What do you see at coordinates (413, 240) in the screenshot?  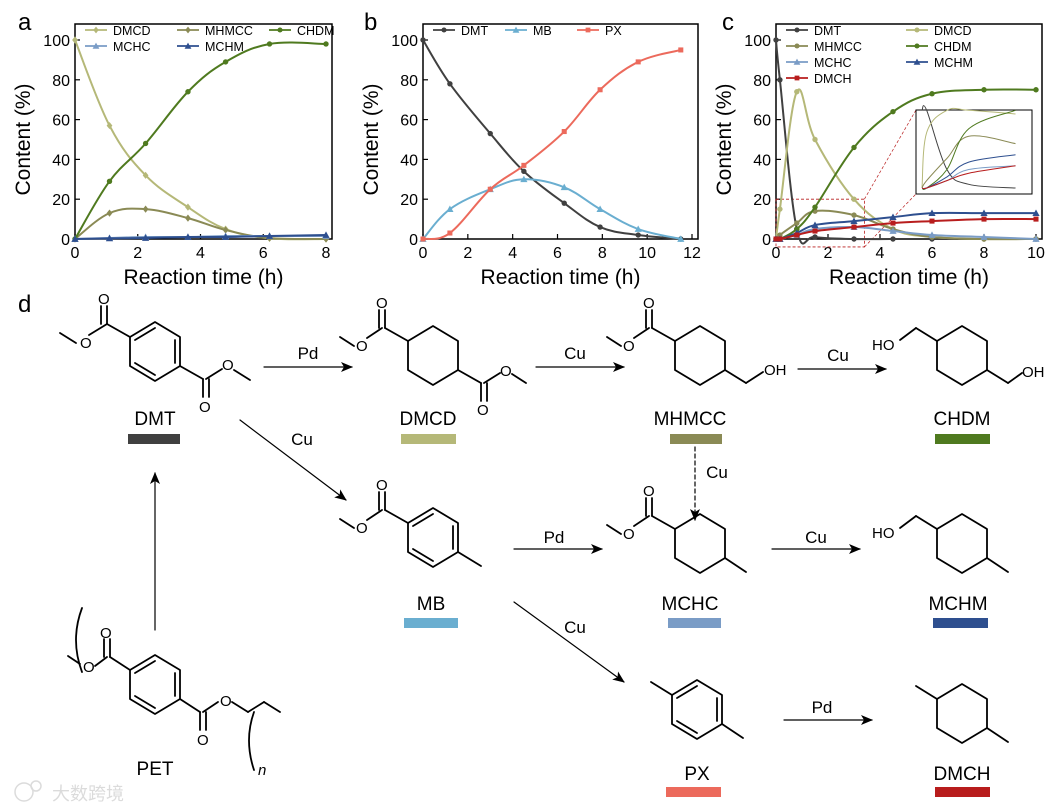 I see `y-tick-label: 0` at bounding box center [413, 240].